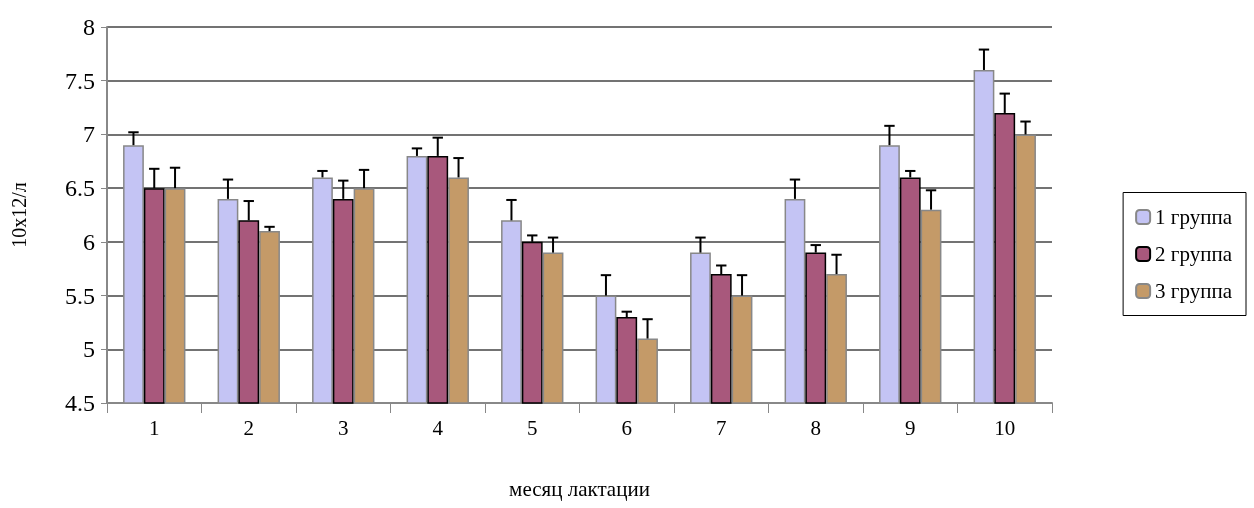 The height and width of the screenshot is (508, 1254). Describe the element at coordinates (154, 427) in the screenshot. I see `x-tick-label: 1` at that location.